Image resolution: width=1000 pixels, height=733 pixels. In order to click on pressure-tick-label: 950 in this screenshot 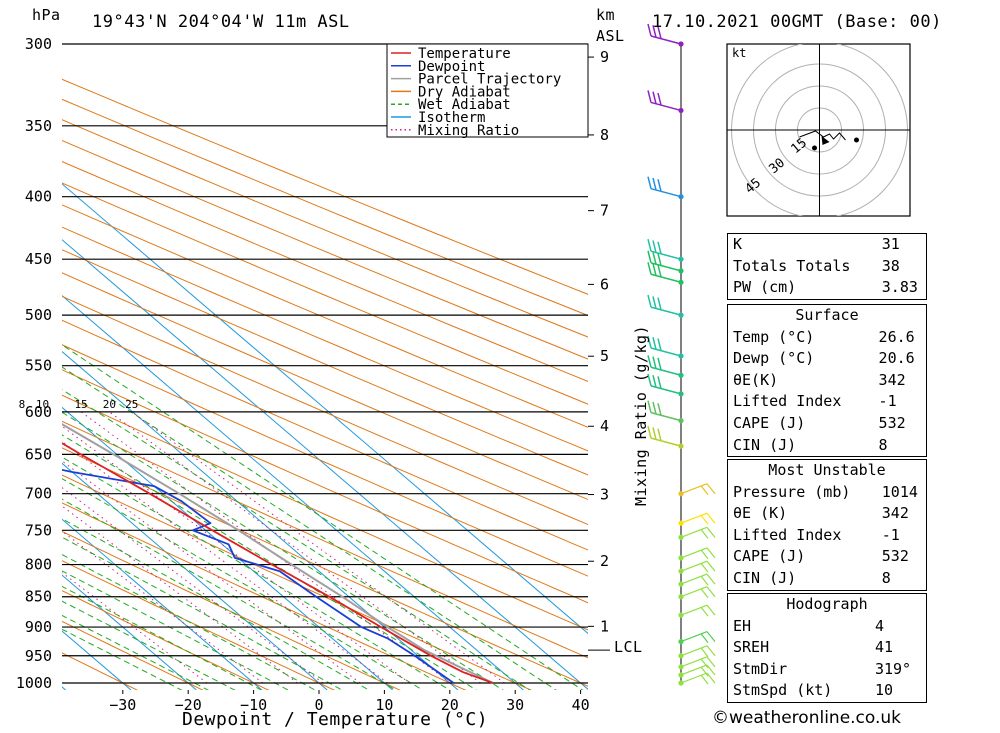, I will do `click(38, 656)`.